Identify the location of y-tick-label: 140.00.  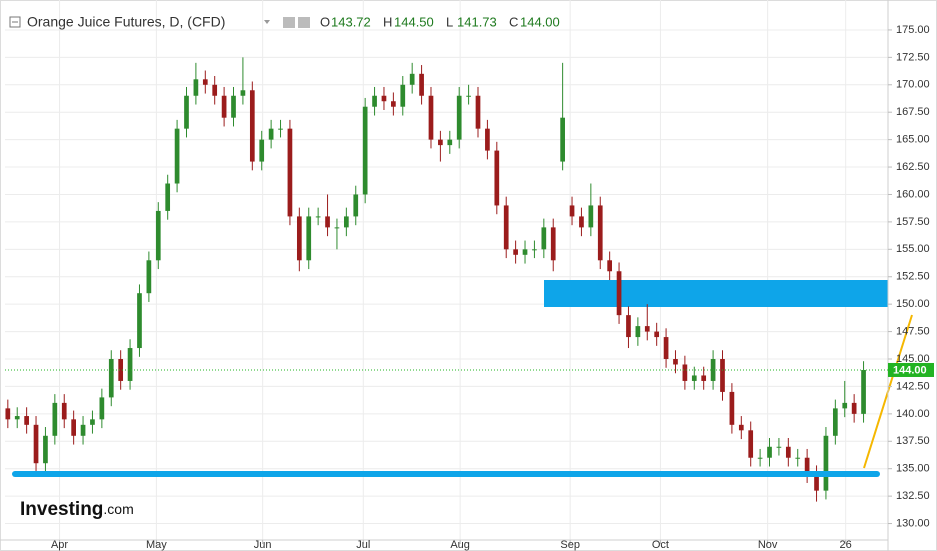
(913, 414).